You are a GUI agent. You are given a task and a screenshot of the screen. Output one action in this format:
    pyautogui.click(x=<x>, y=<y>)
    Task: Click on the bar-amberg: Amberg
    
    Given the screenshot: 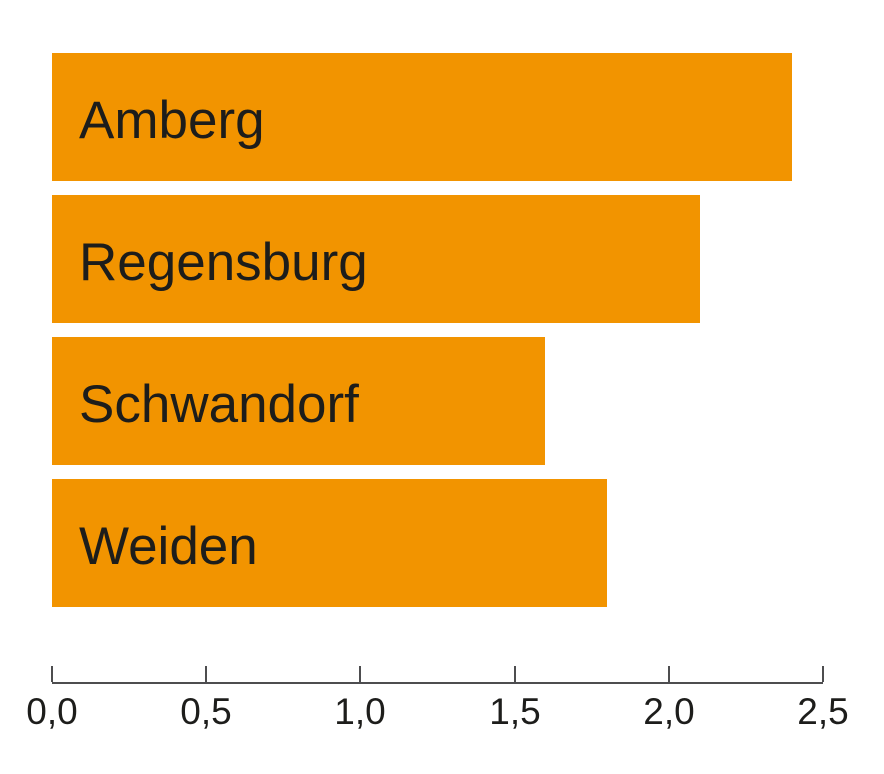 What is the action you would take?
    pyautogui.click(x=422, y=117)
    